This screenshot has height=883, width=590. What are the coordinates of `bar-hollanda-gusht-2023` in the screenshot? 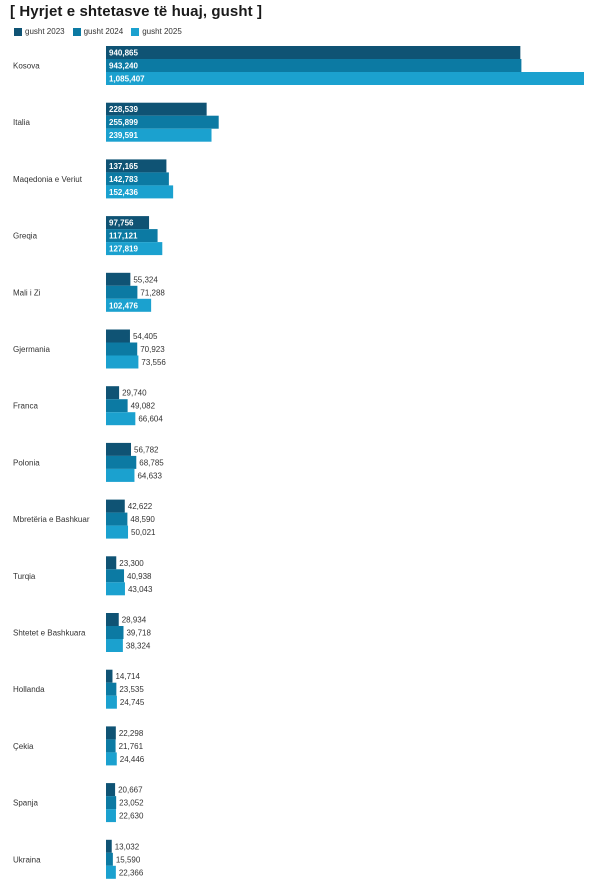 It's located at (109, 676).